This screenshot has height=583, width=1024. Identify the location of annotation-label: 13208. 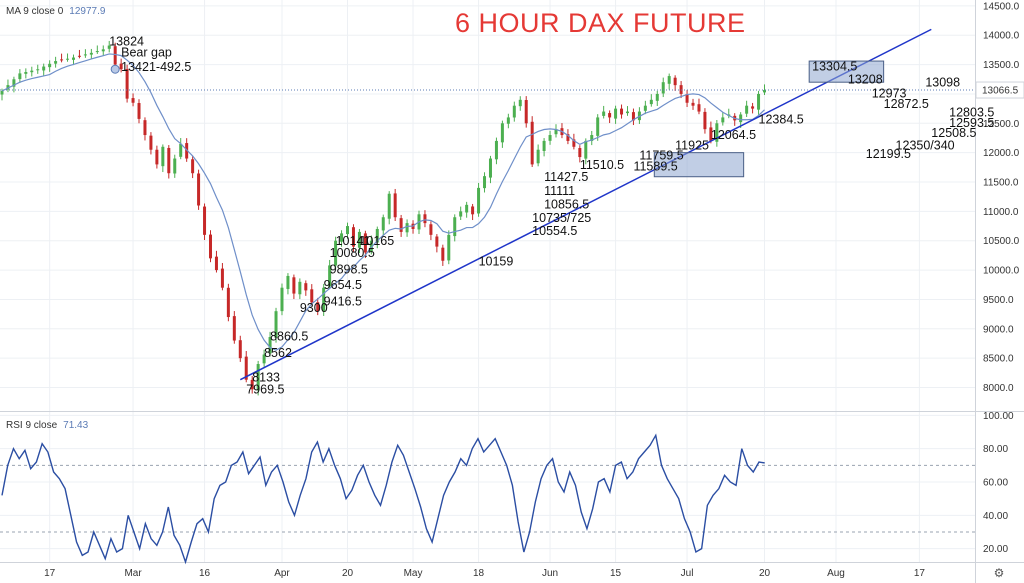
(865, 79).